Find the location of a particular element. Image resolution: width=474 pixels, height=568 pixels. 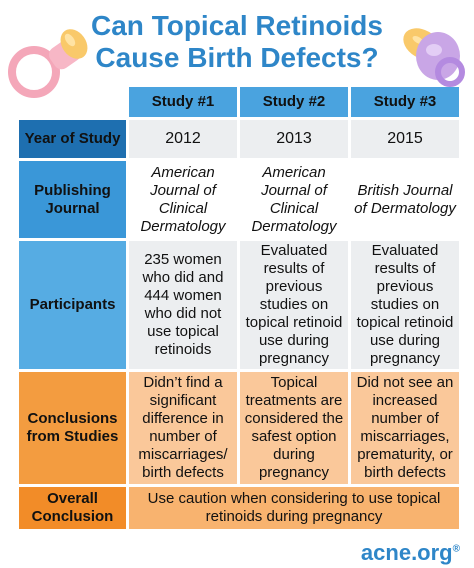

title-line-2: Cause Birth Defects? is located at coordinates (237, 57).